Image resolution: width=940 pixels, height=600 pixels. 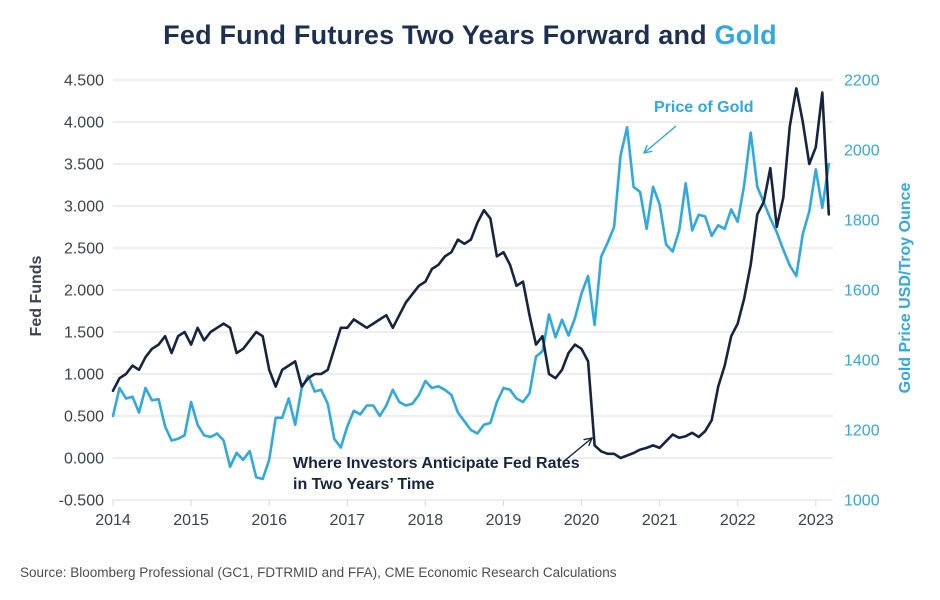 What do you see at coordinates (738, 520) in the screenshot?
I see `x-axis-tick: 2022` at bounding box center [738, 520].